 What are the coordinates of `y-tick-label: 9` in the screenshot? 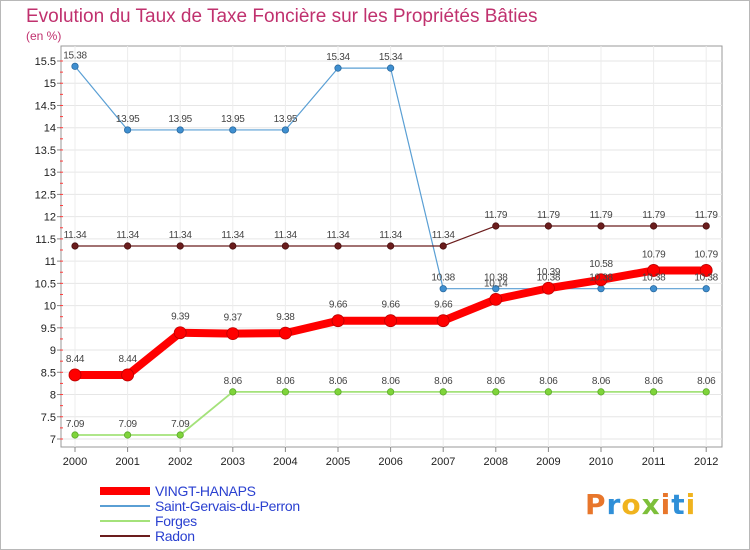 It's located at (53, 351).